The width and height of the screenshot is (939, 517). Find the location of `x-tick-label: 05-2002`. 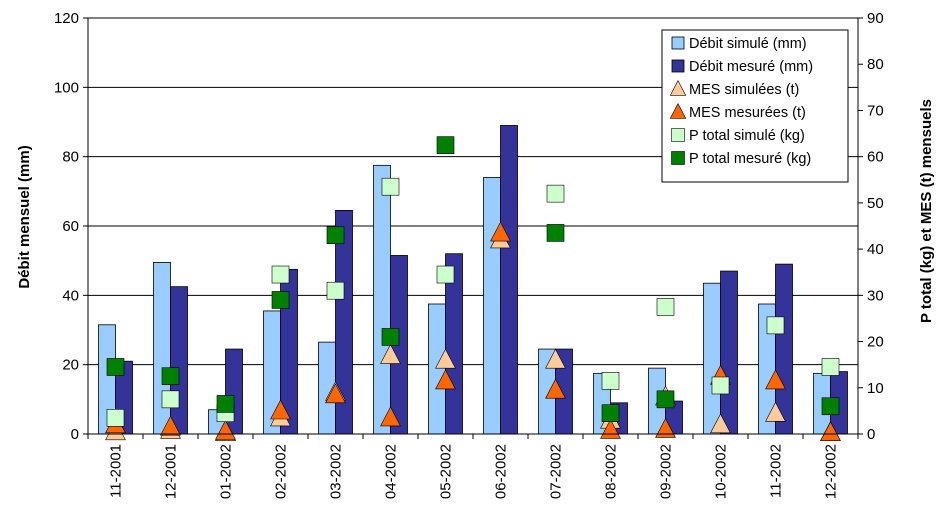

x-tick-label: 05-2002 is located at coordinates (446, 471).